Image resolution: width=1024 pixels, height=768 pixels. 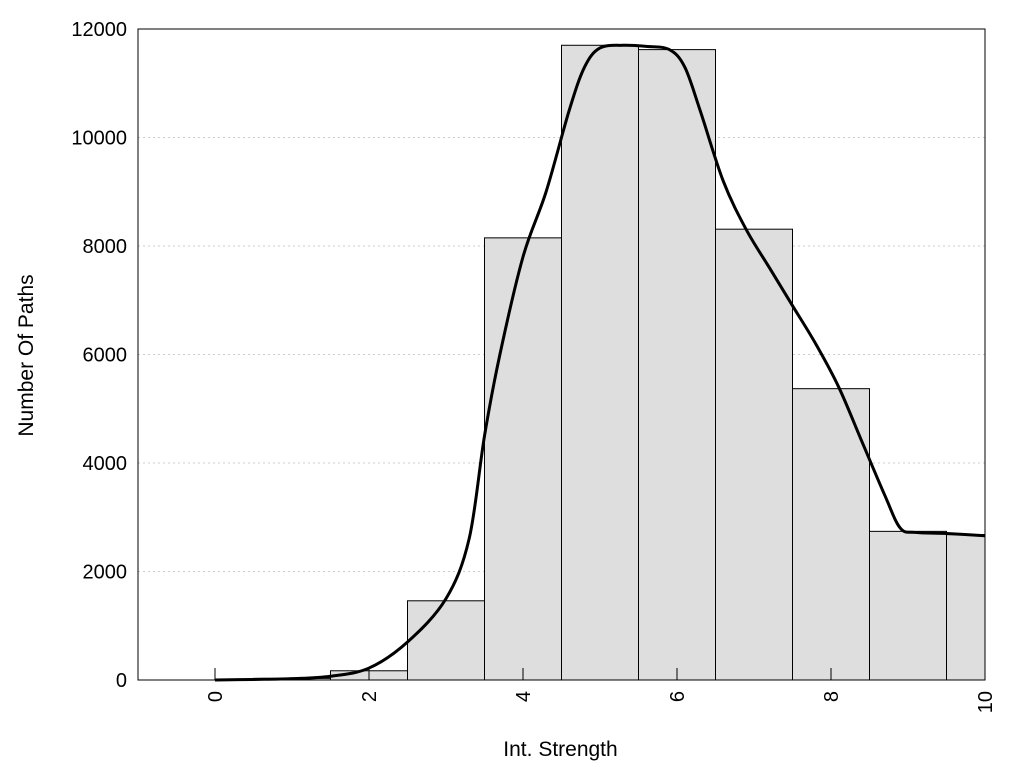 I want to click on x-tick-label-6: 6, so click(x=678, y=696).